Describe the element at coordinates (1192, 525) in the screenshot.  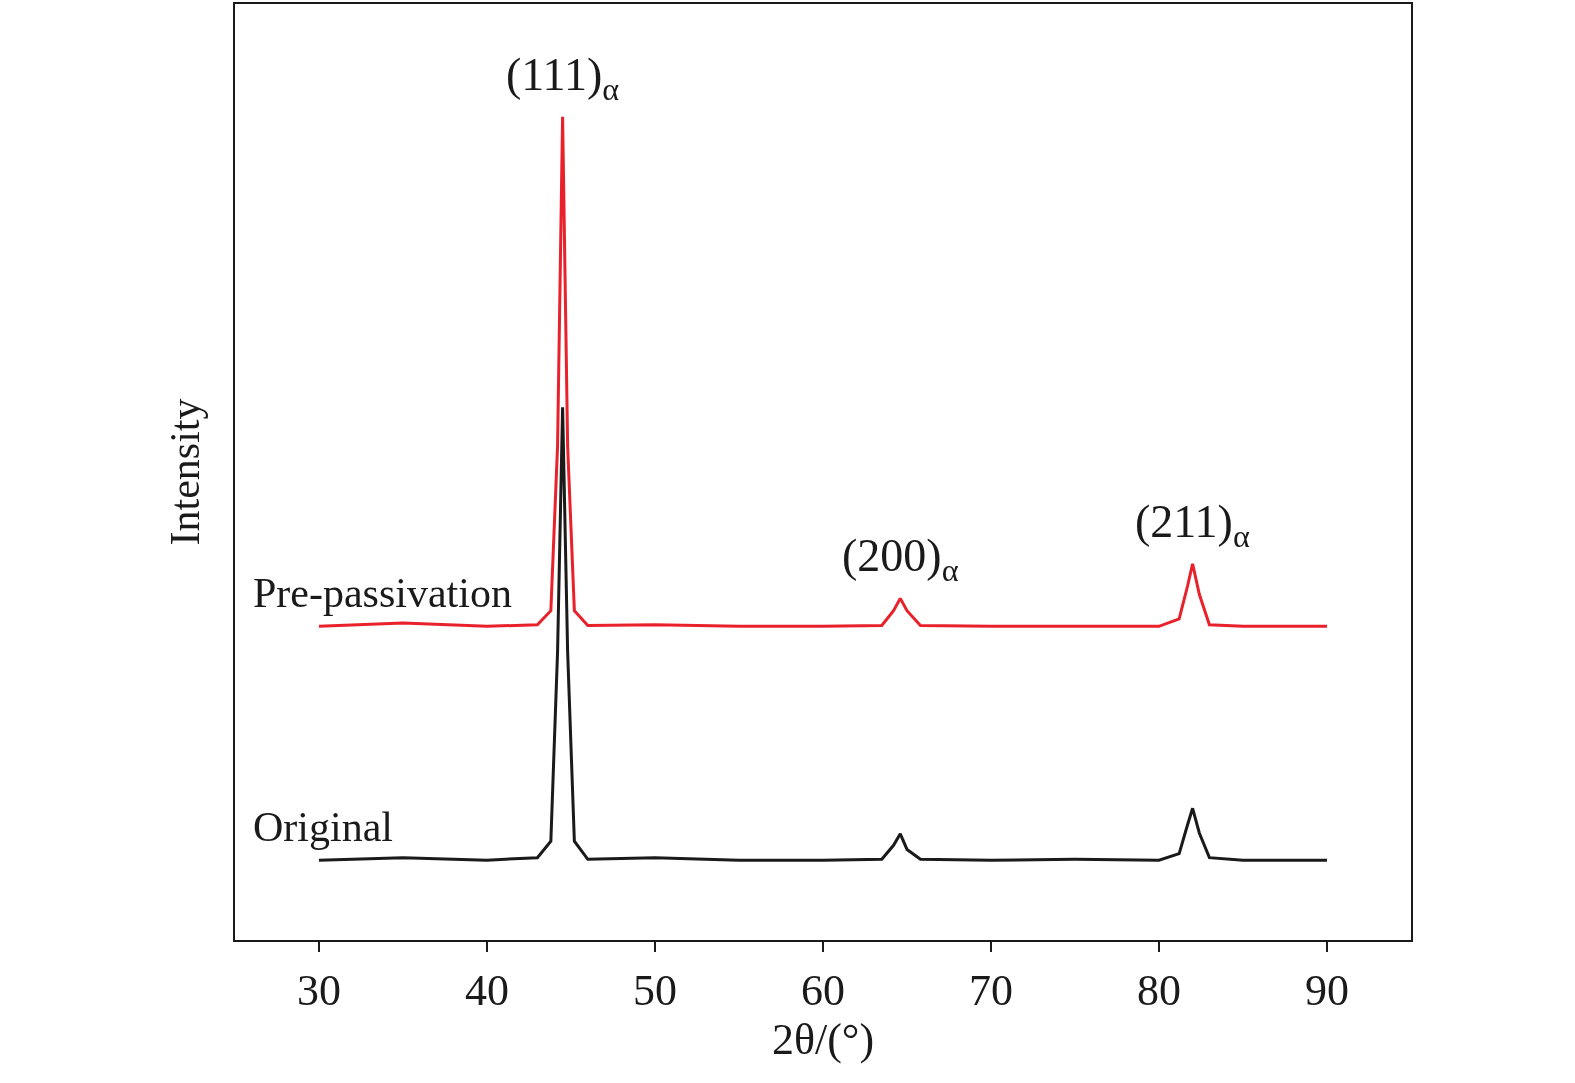
I see `annotation: (211)$_{α}$` at that location.